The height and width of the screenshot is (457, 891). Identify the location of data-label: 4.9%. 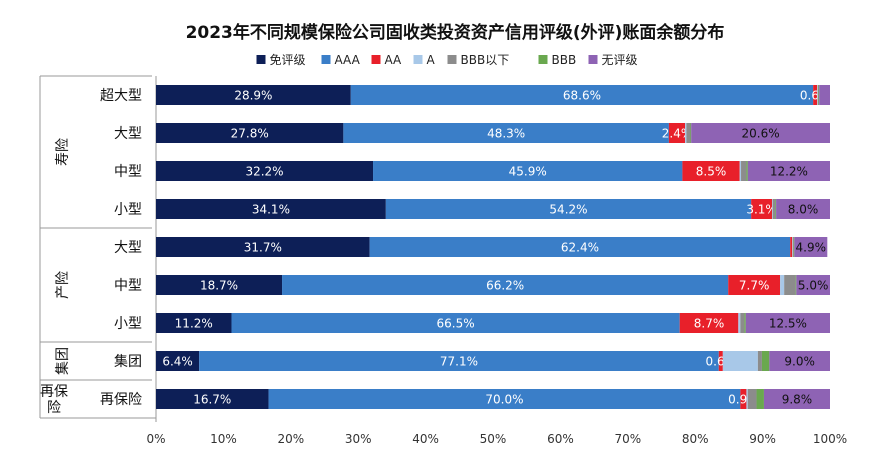
(811, 248).